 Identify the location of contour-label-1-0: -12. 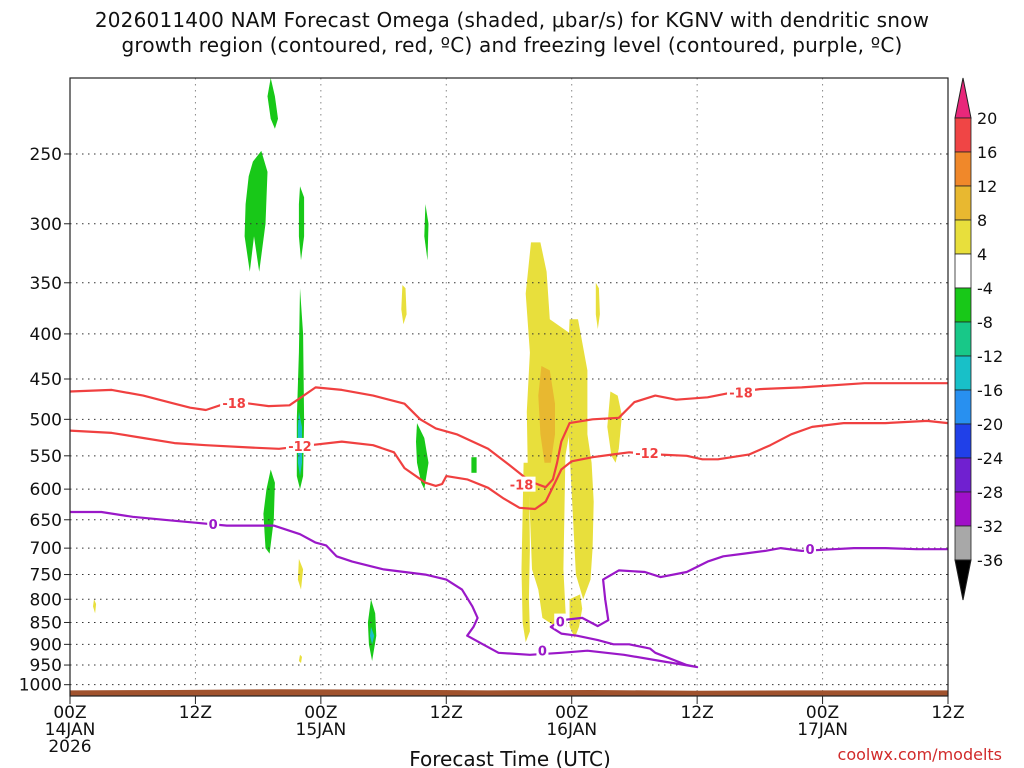
(300, 447).